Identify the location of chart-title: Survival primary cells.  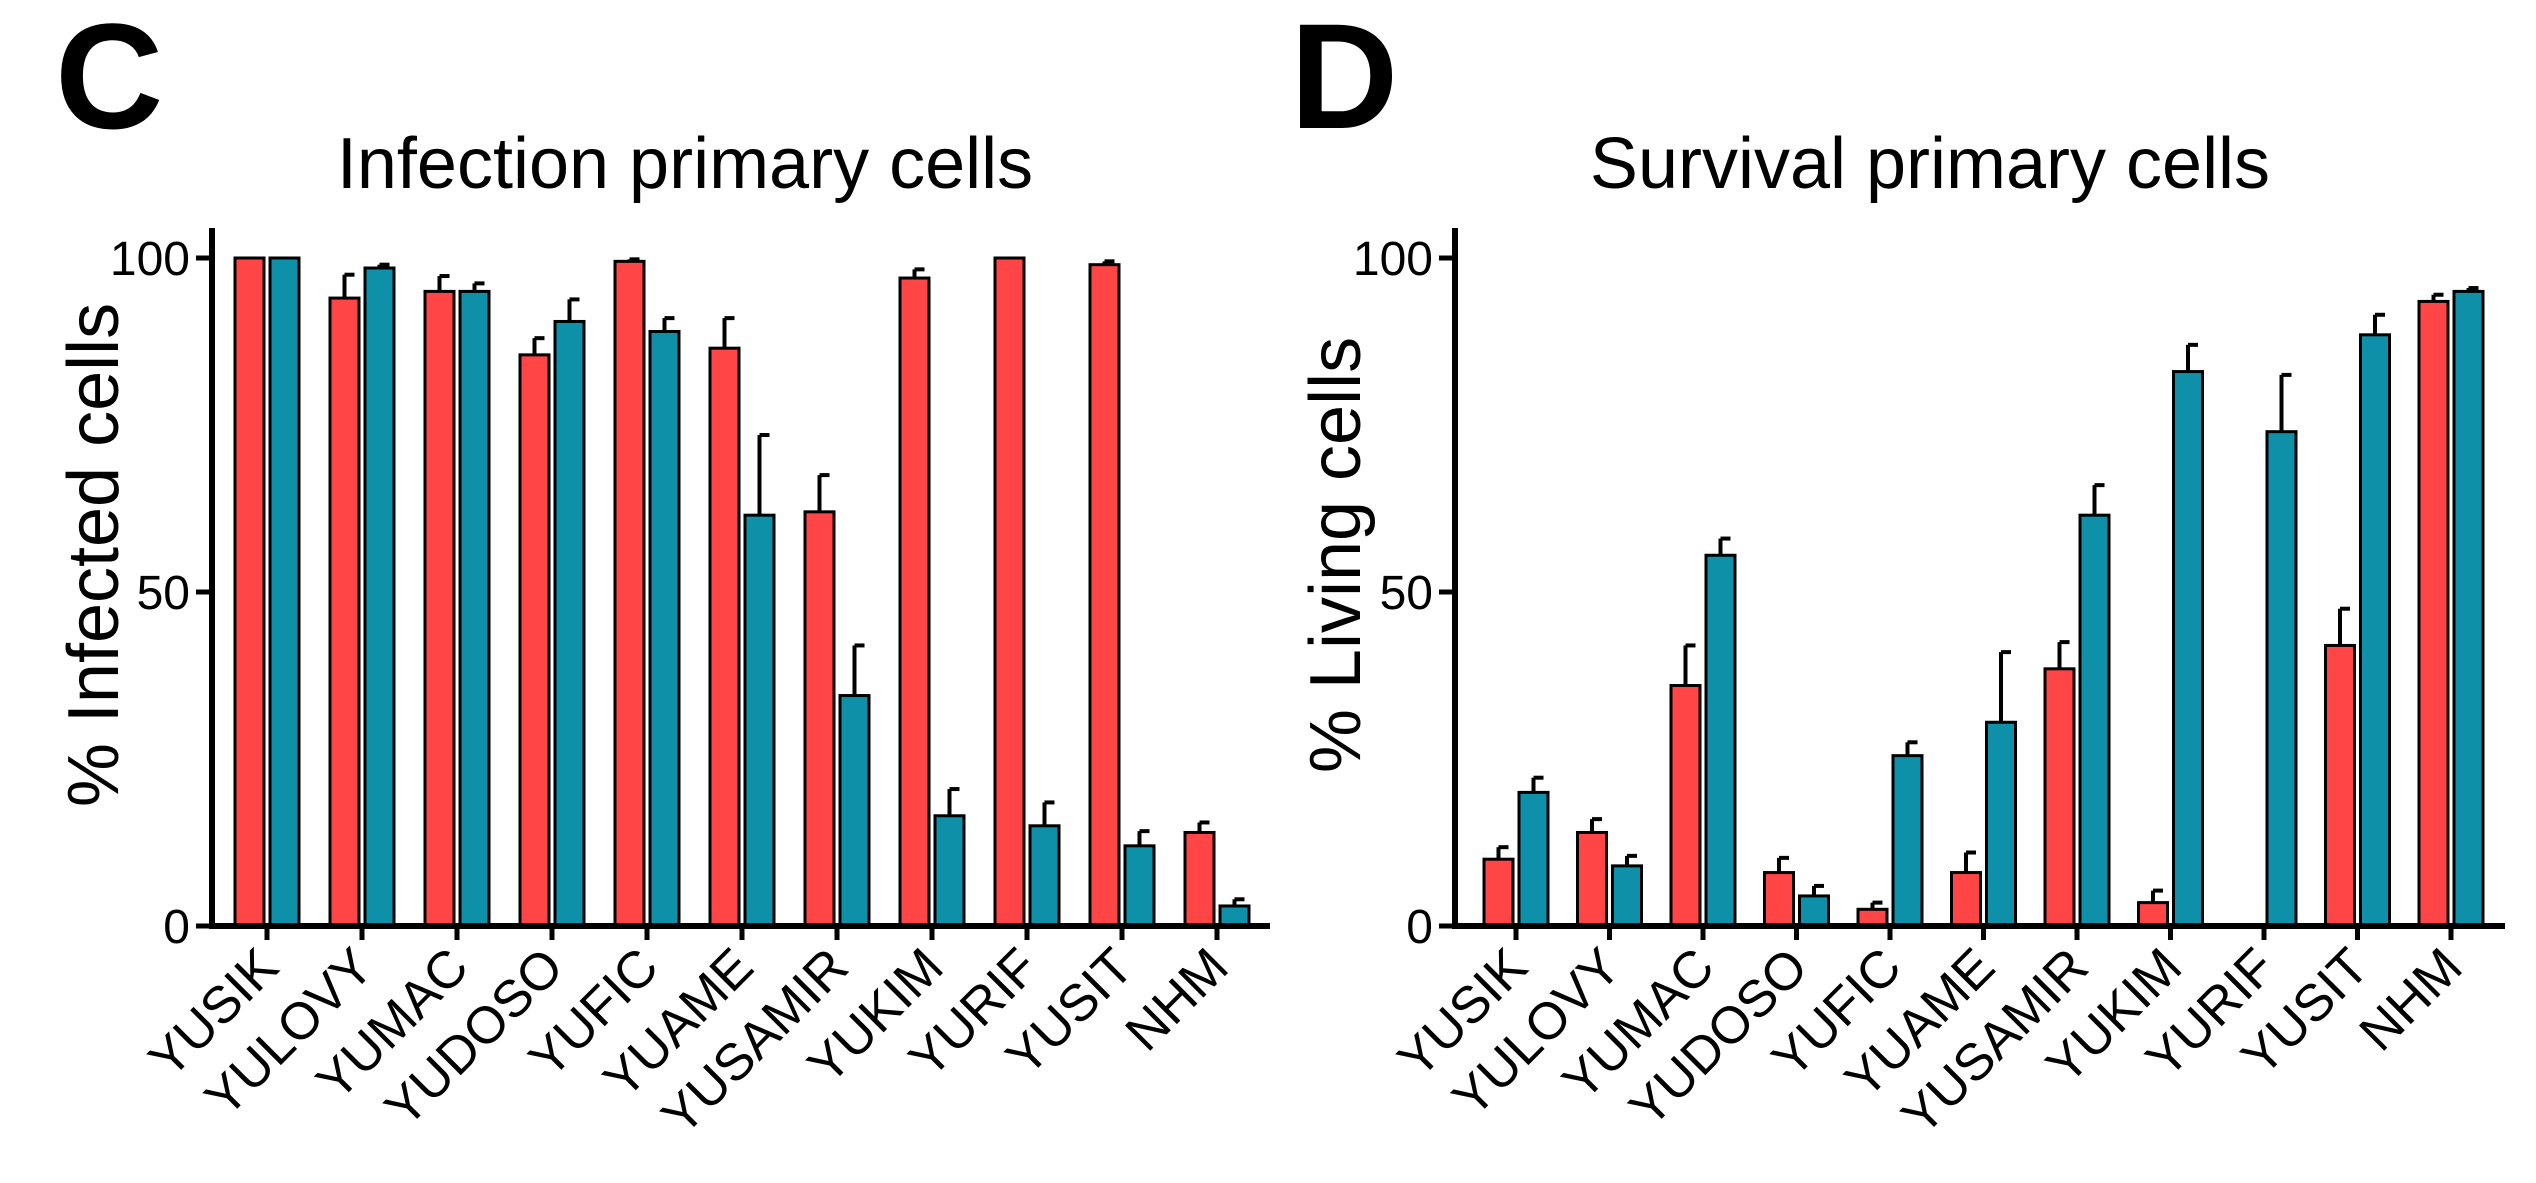
(1930, 164).